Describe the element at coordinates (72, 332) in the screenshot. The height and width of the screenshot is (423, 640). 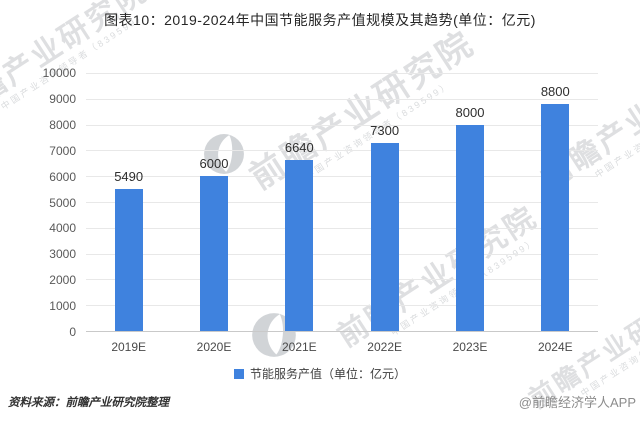
I see `y-tick-label: 0` at that location.